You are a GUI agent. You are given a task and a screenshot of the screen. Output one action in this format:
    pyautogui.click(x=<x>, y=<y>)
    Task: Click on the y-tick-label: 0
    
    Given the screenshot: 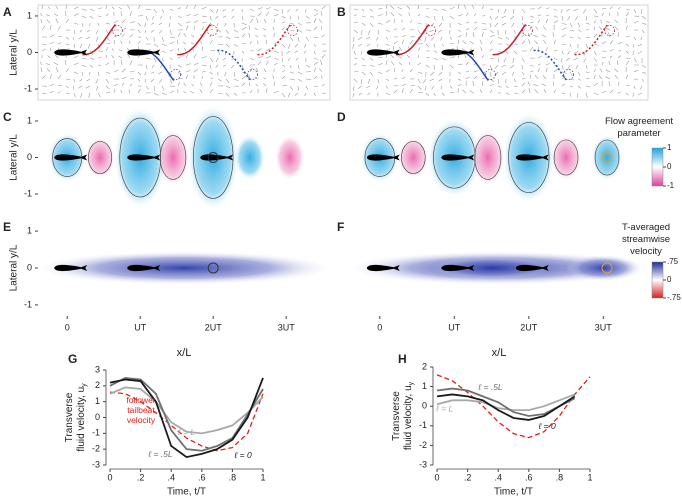 What is the action you would take?
    pyautogui.click(x=424, y=406)
    